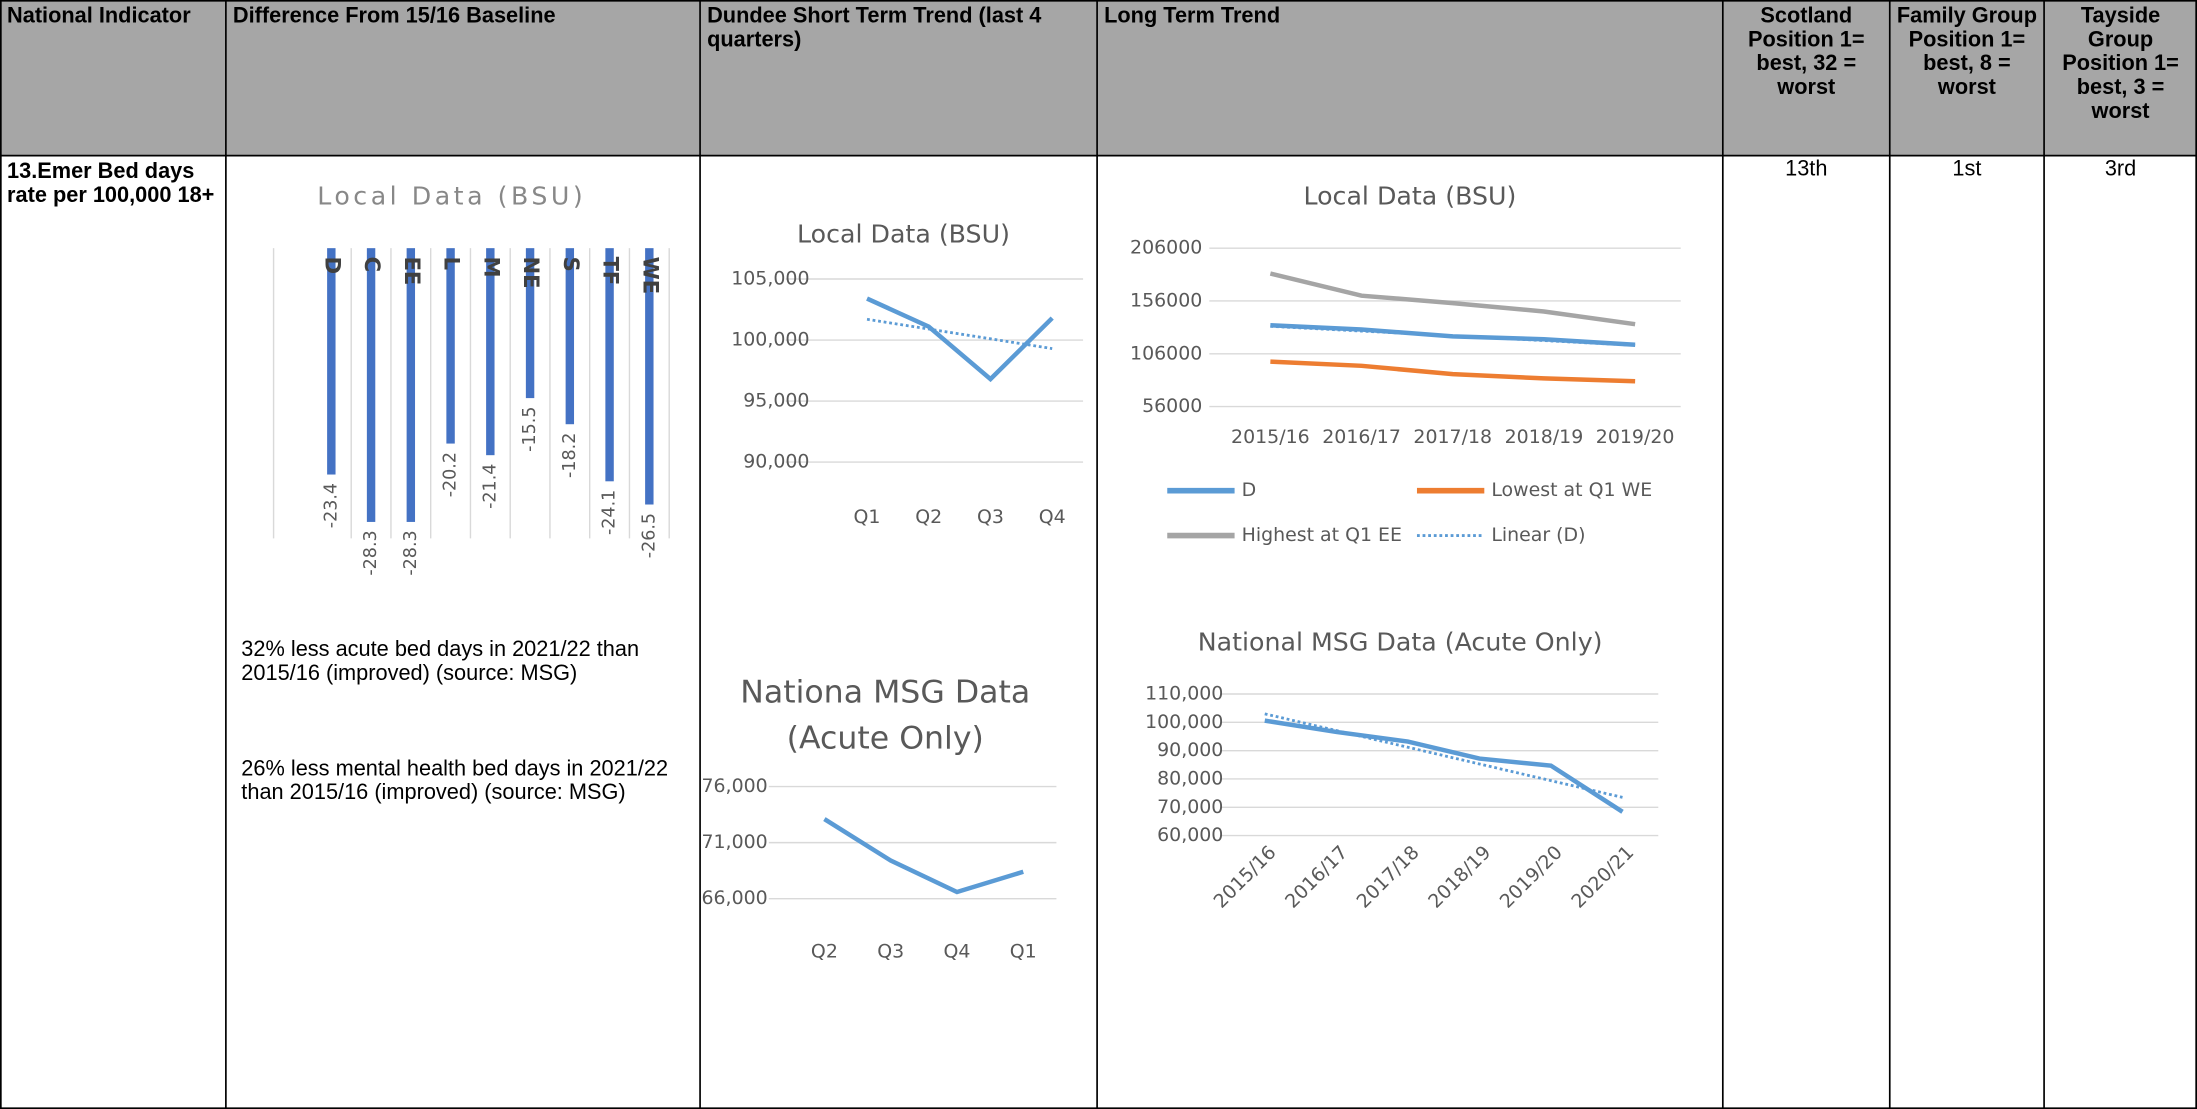 This screenshot has height=1109, width=2197. Describe the element at coordinates (332, 265) in the screenshot. I see `category-label: D` at that location.